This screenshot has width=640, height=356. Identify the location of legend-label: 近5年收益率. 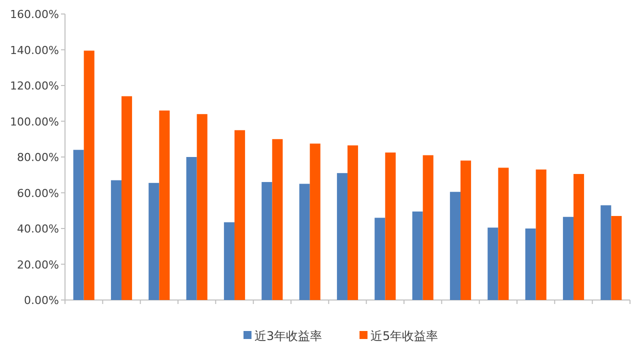
(404, 336).